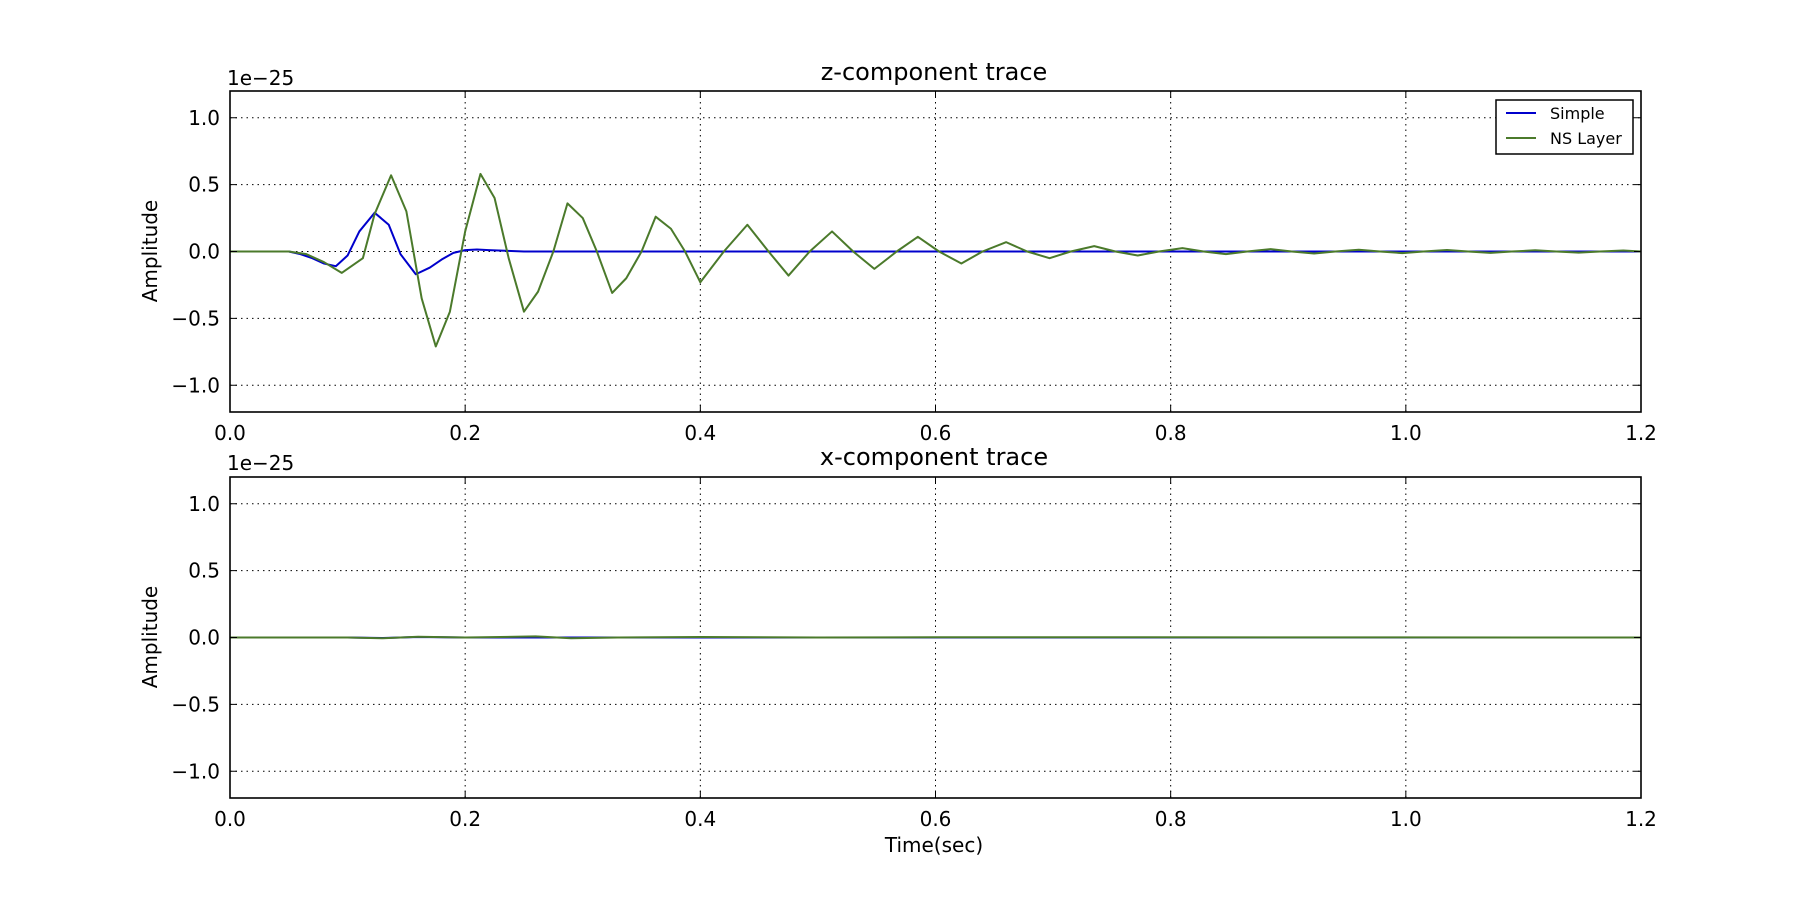 This screenshot has width=1800, height=900. Describe the element at coordinates (204, 118) in the screenshot. I see `z-component-ytick-label: 1.0` at that location.